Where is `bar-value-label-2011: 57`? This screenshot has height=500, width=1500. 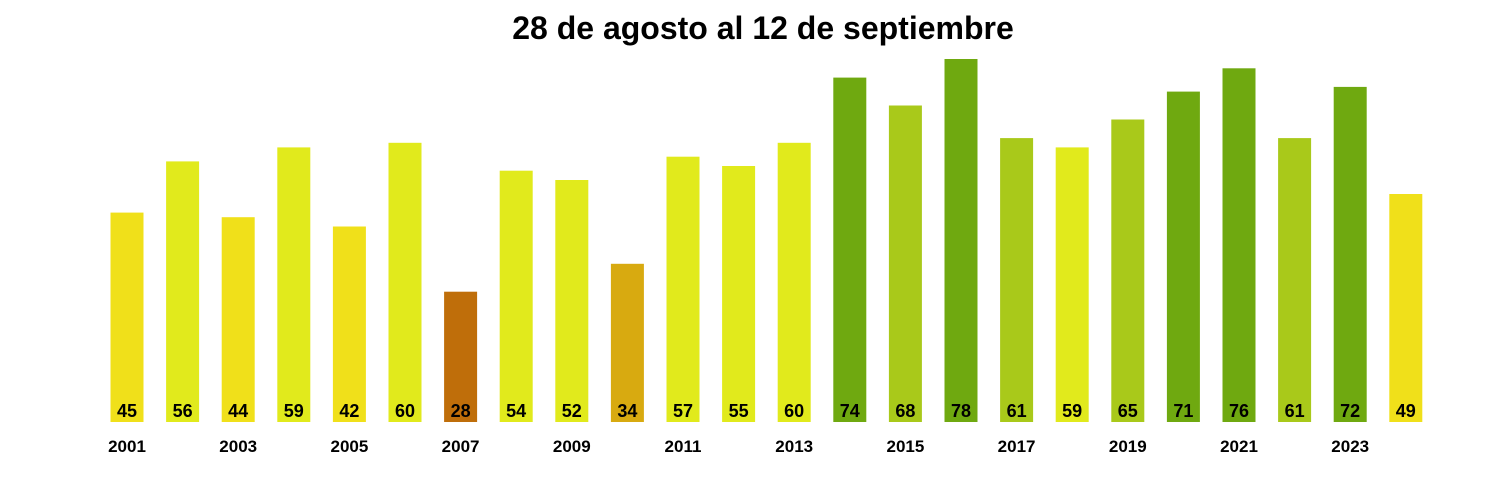 bar-value-label-2011: 57 is located at coordinates (683, 411).